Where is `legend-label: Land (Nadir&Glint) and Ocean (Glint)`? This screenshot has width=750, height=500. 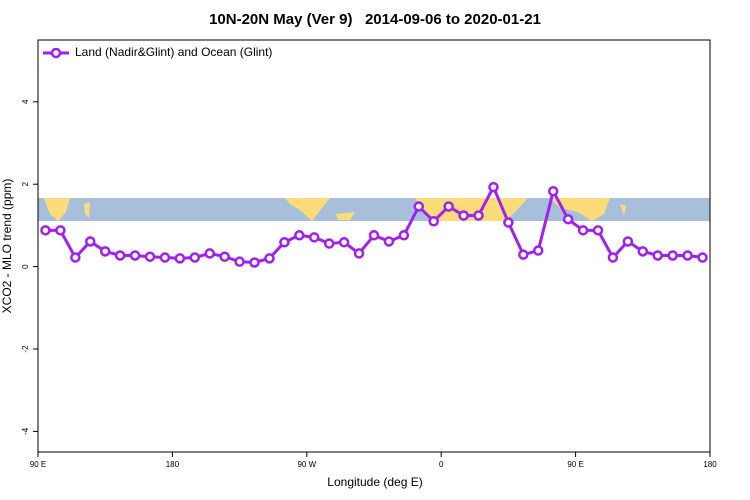
legend-label: Land (Nadir&Glint) and Ocean (Glint) is located at coordinates (173, 52).